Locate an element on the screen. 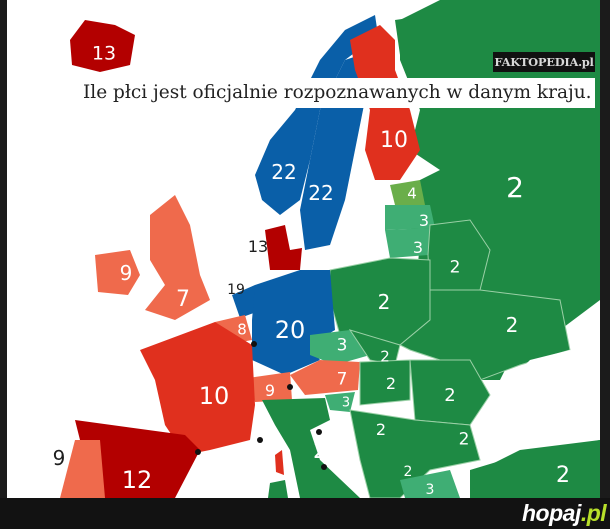 The image size is (610, 529). region-sardinia is located at coordinates (278, 489).